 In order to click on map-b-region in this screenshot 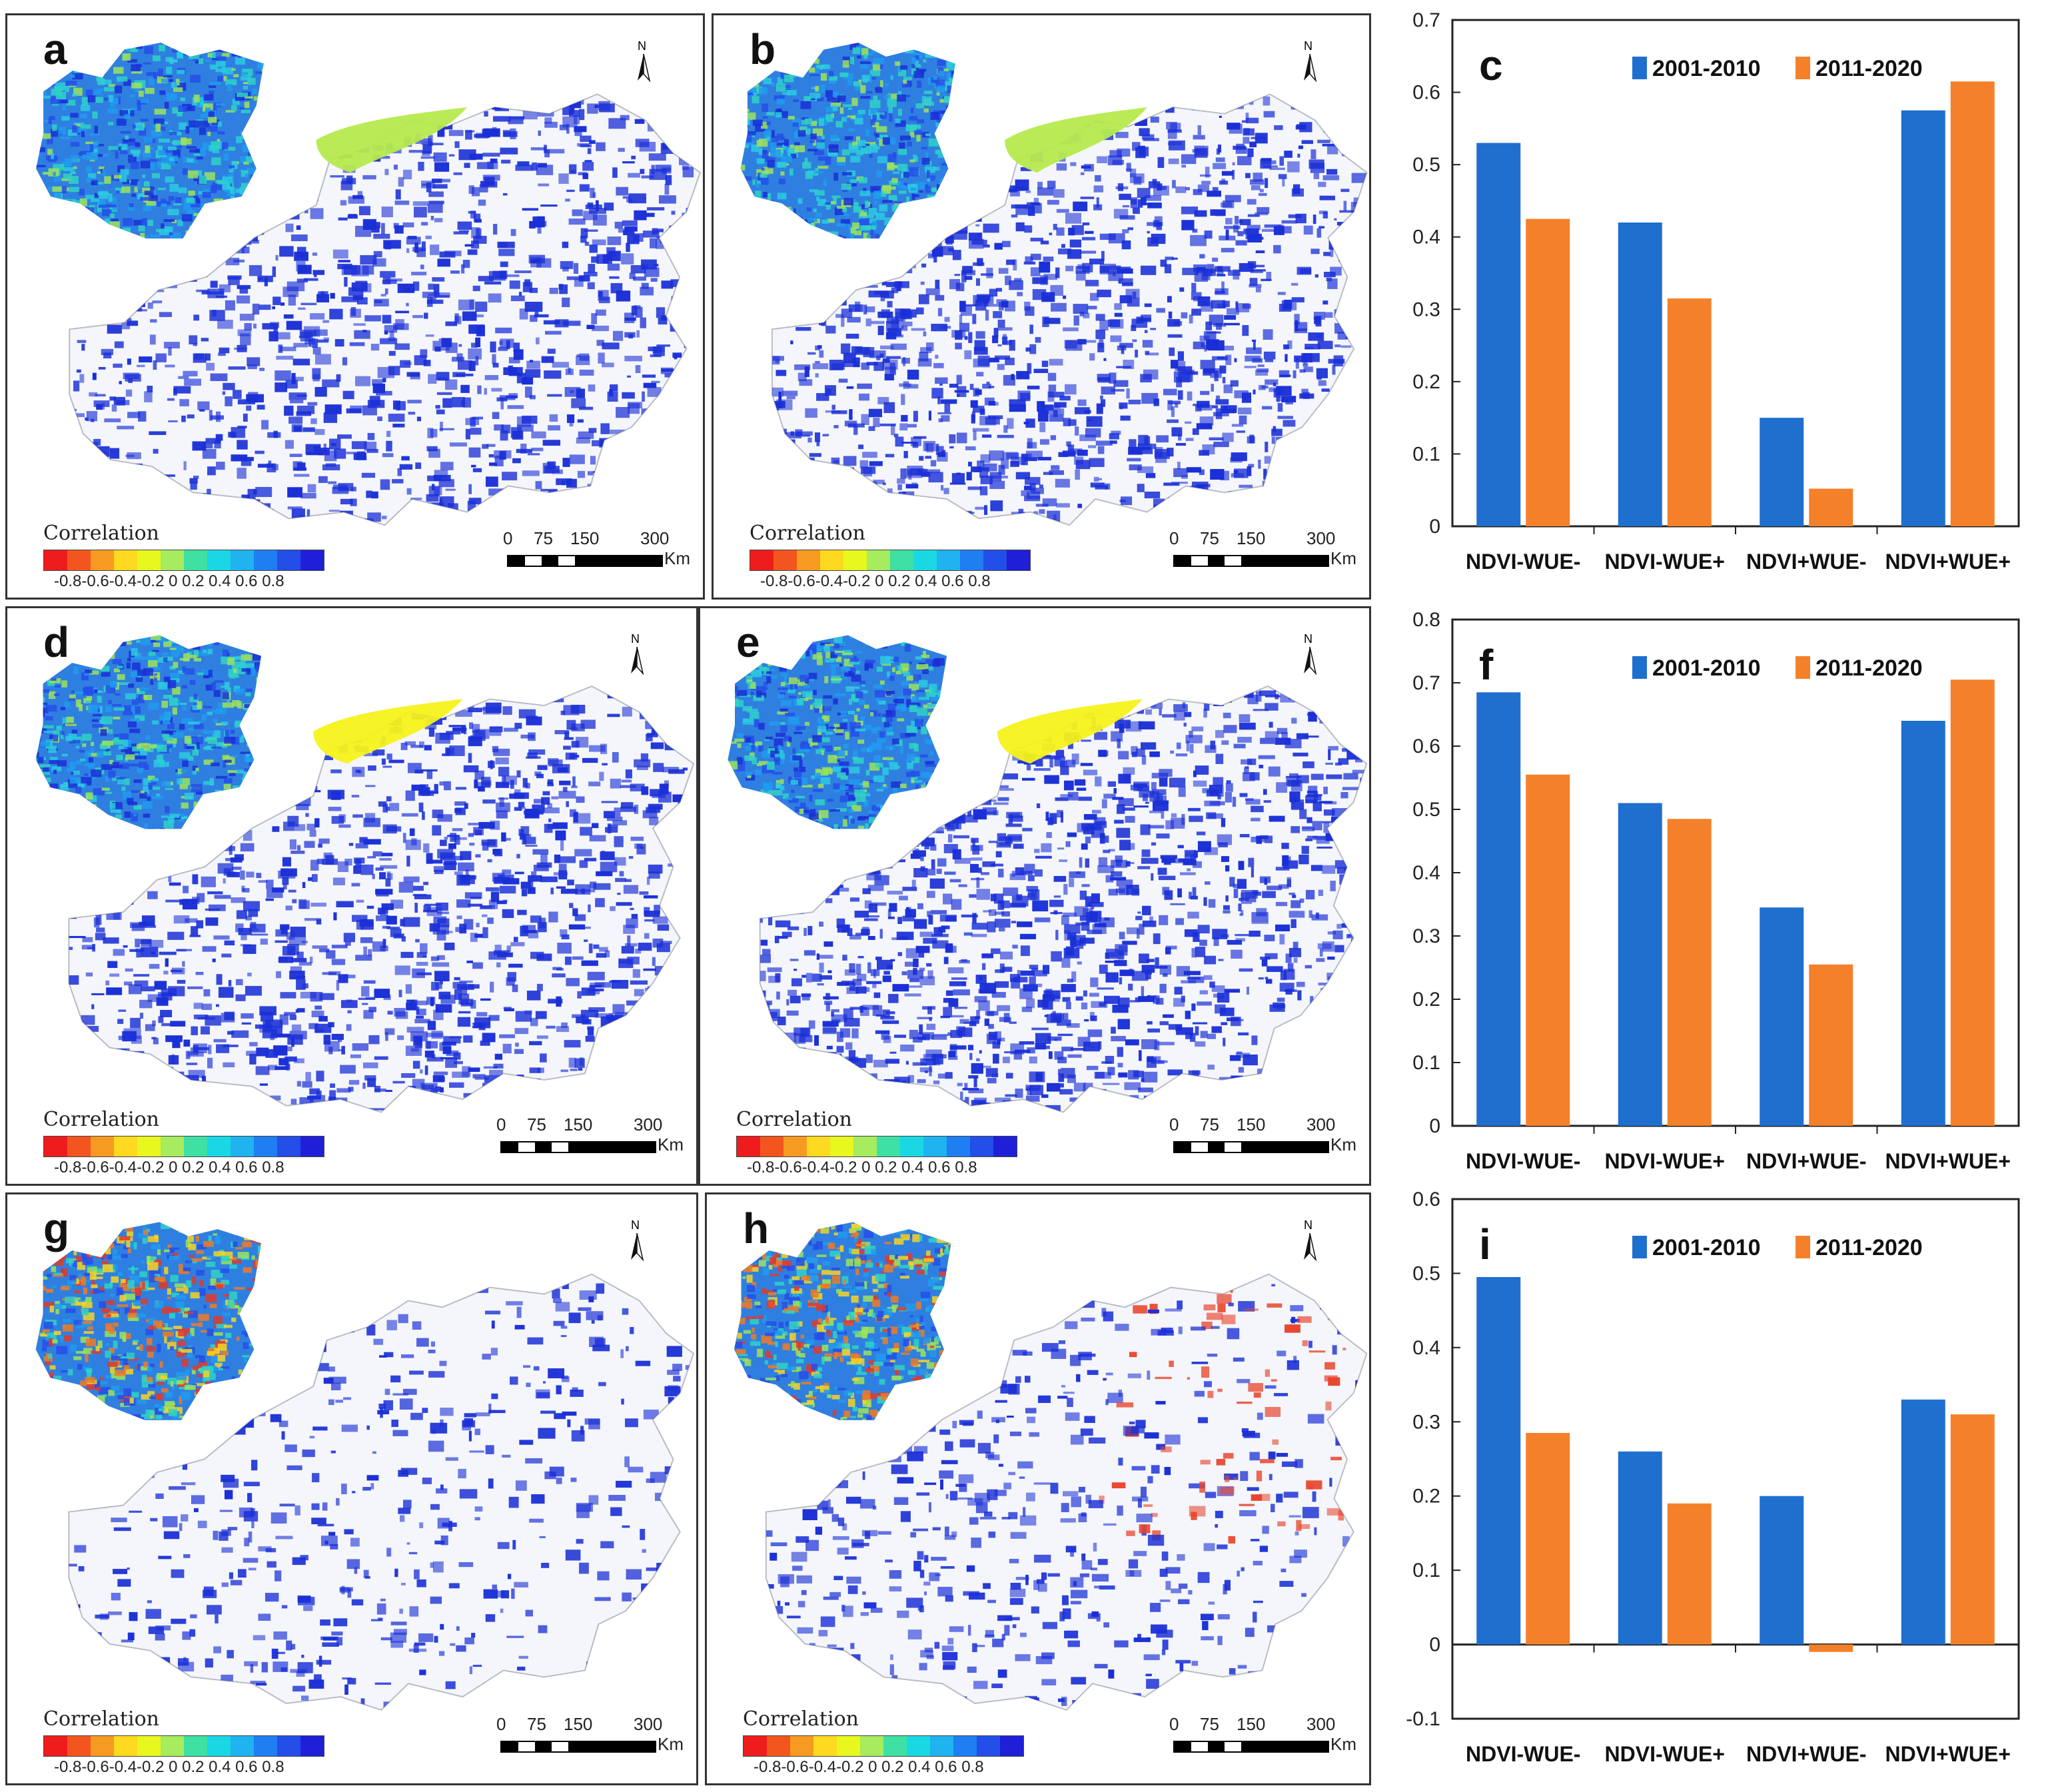, I will do `click(1054, 284)`.